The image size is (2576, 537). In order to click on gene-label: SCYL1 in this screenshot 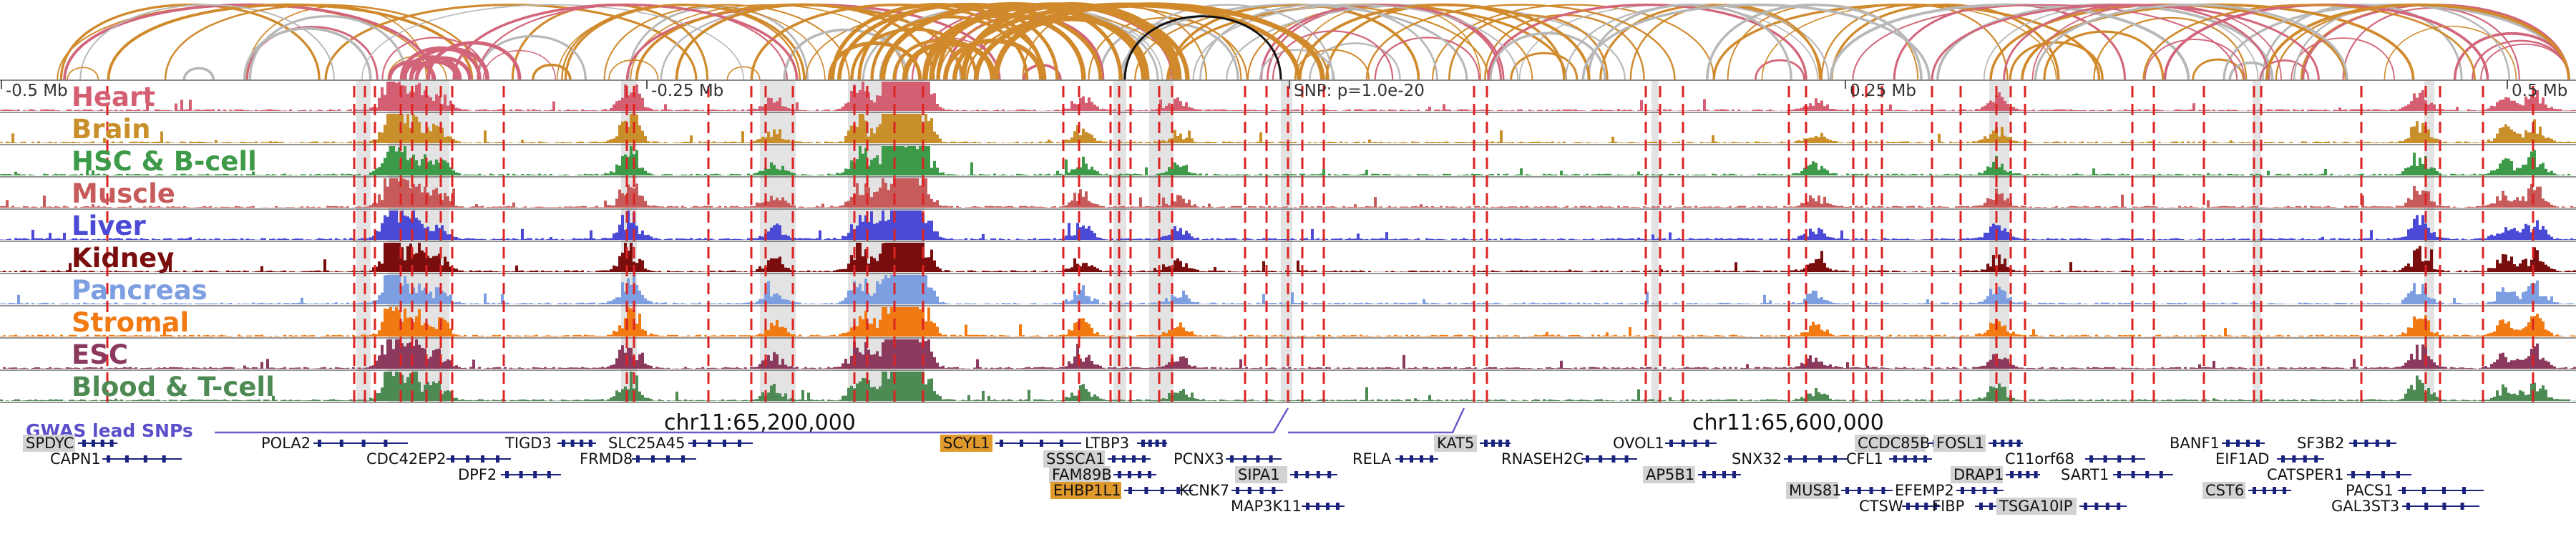, I will do `click(966, 443)`.